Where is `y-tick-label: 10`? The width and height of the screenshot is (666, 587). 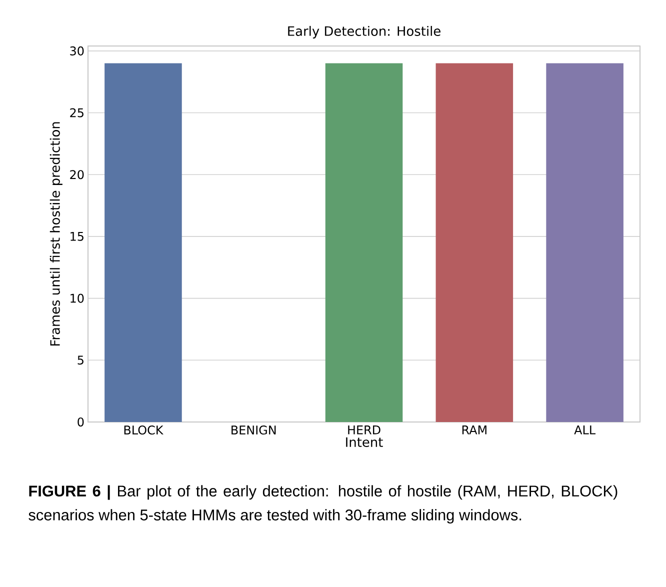 y-tick-label: 10 is located at coordinates (77, 298).